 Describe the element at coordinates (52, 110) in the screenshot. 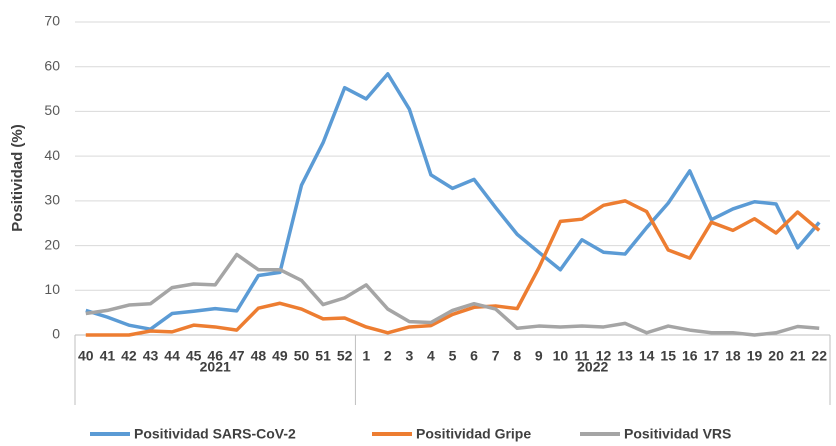

I see `y-tick-label: 50` at that location.